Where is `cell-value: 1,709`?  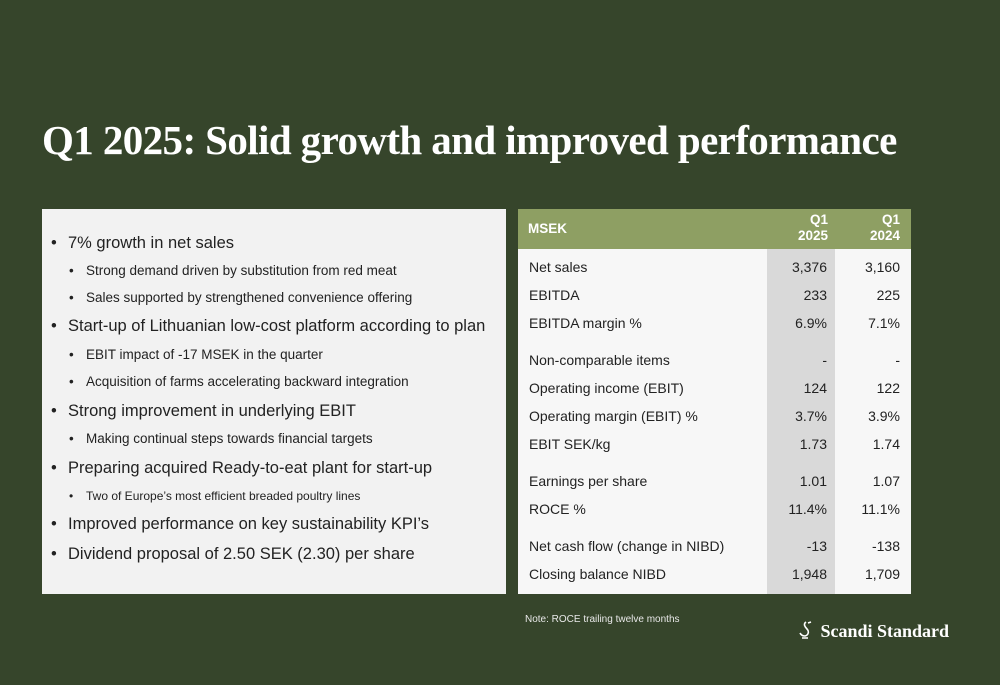
cell-value: 1,709 is located at coordinates (882, 574).